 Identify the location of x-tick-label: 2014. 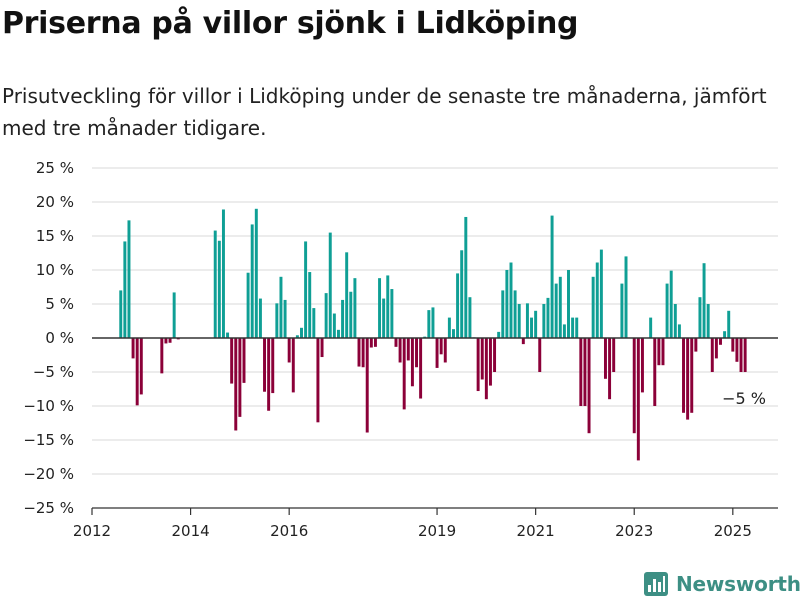
(190, 531).